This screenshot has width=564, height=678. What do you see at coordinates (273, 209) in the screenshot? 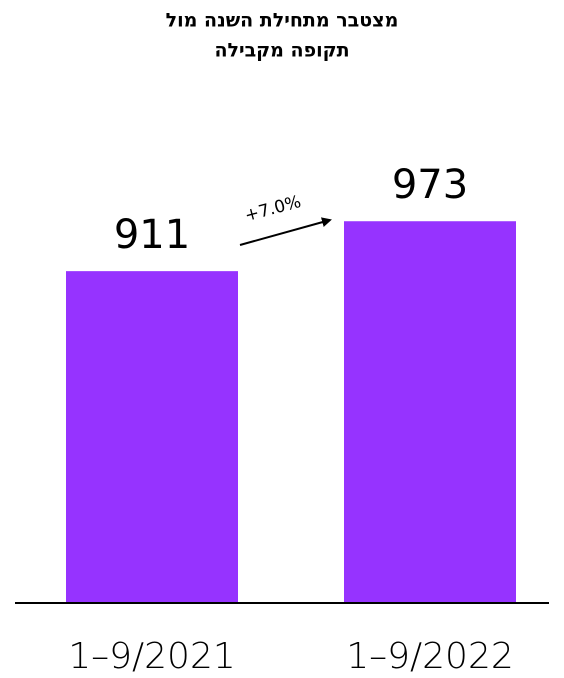
I see `annotation: +7.0%` at bounding box center [273, 209].